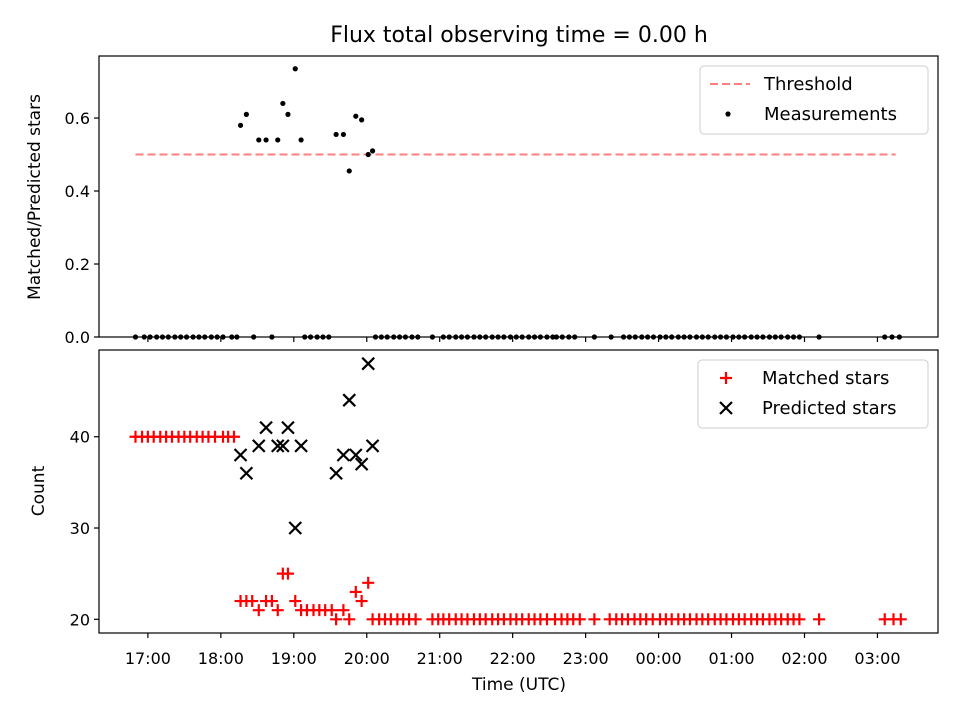 This screenshot has height=720, width=960. I want to click on y-tick-label: 0.6, so click(77, 118).